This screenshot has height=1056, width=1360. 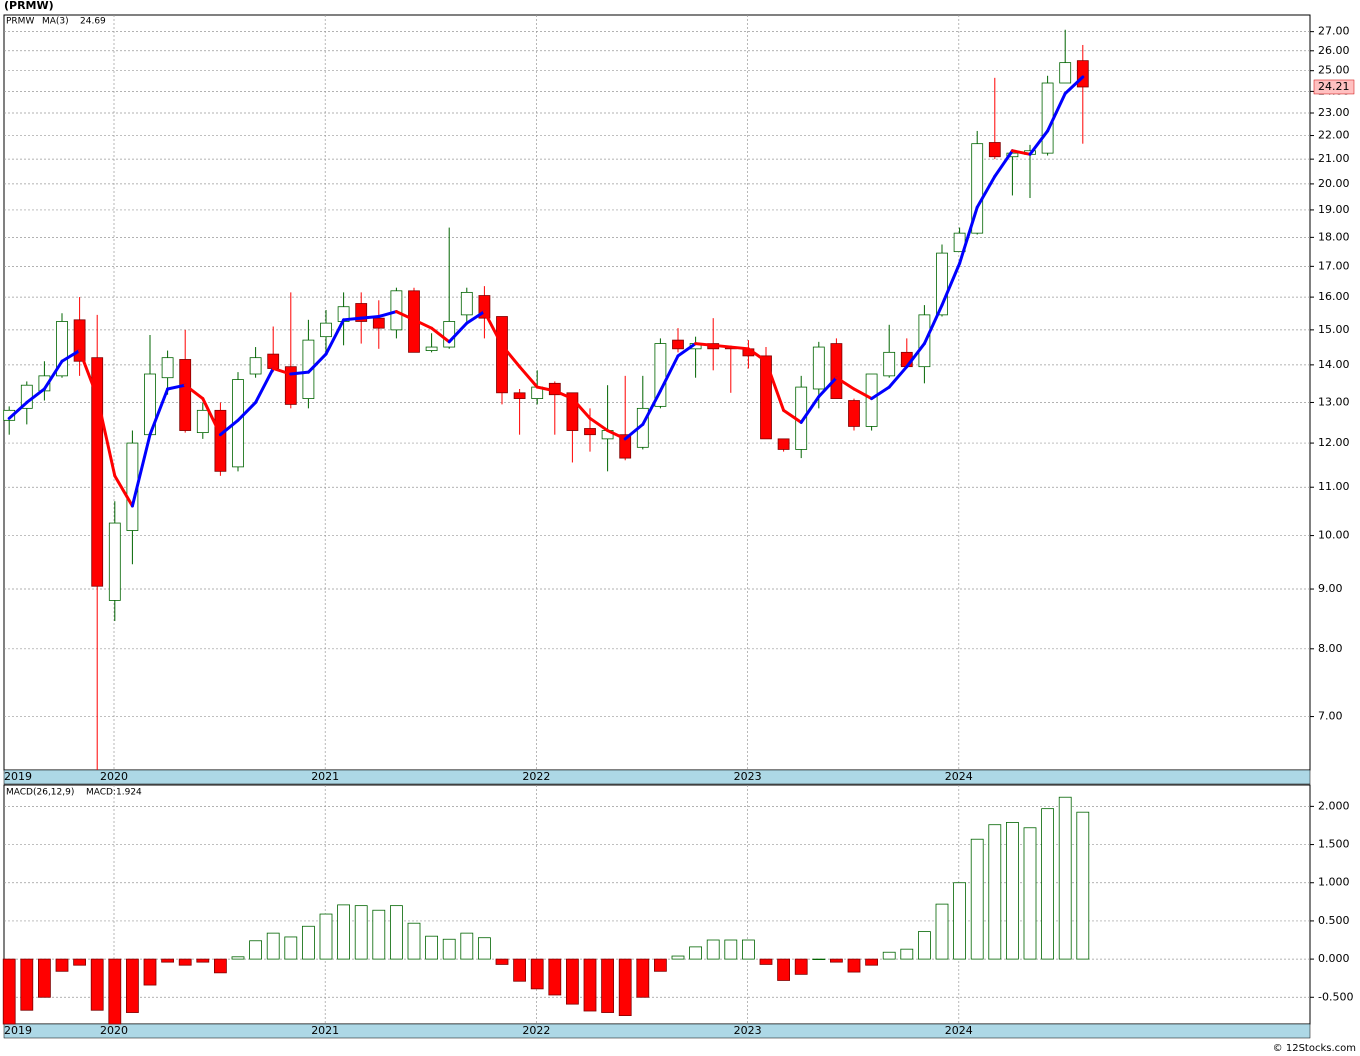 I want to click on y-tick-label: 17.00, so click(x=1334, y=265).